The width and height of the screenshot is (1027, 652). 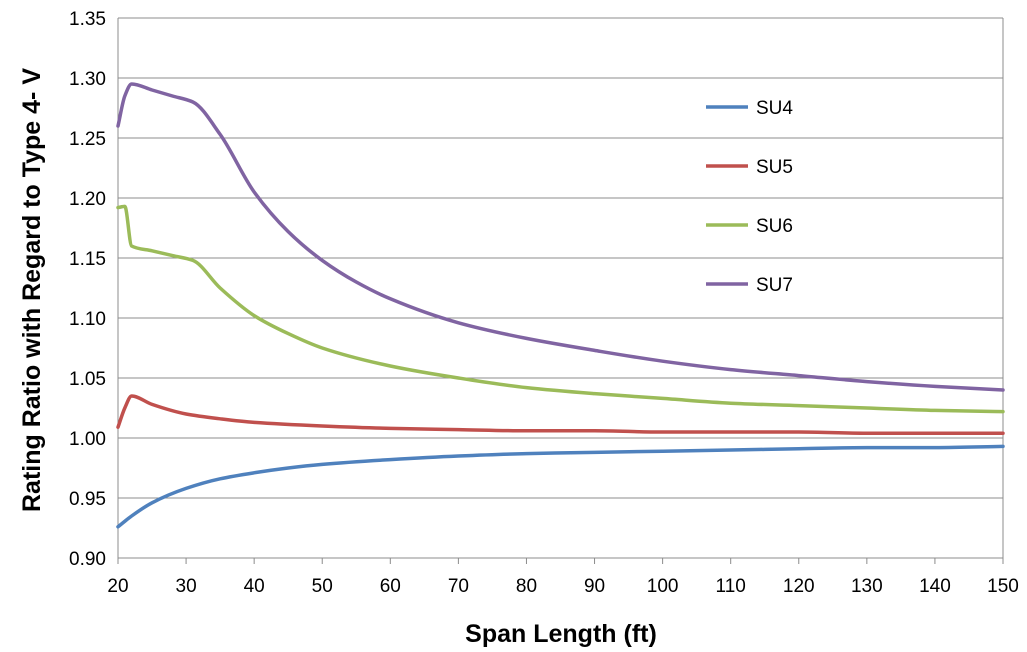 What do you see at coordinates (87, 319) in the screenshot?
I see `y-tick-label: 1.10` at bounding box center [87, 319].